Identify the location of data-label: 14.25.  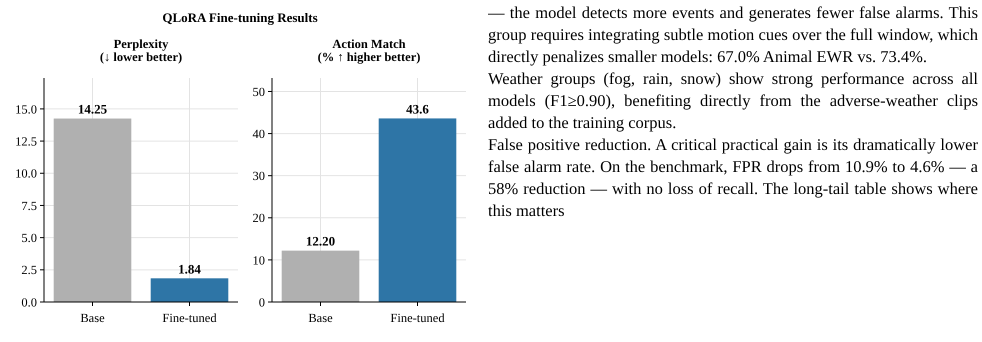
(93, 109).